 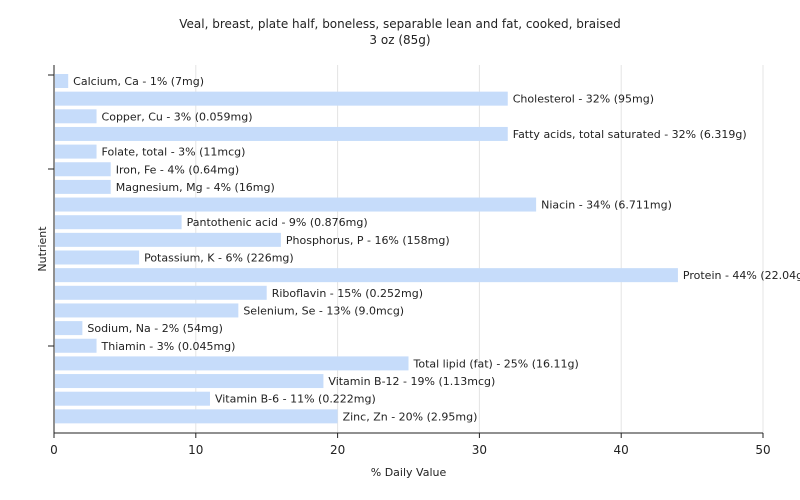 What do you see at coordinates (400, 40) in the screenshot?
I see `chart-subtitle: 3 oz (85g)` at bounding box center [400, 40].